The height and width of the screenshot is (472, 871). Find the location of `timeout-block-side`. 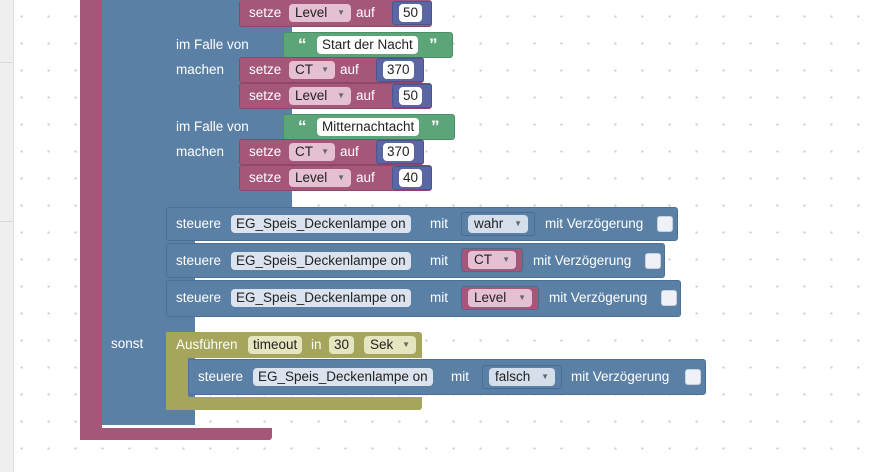

timeout-block-side is located at coordinates (177, 371).